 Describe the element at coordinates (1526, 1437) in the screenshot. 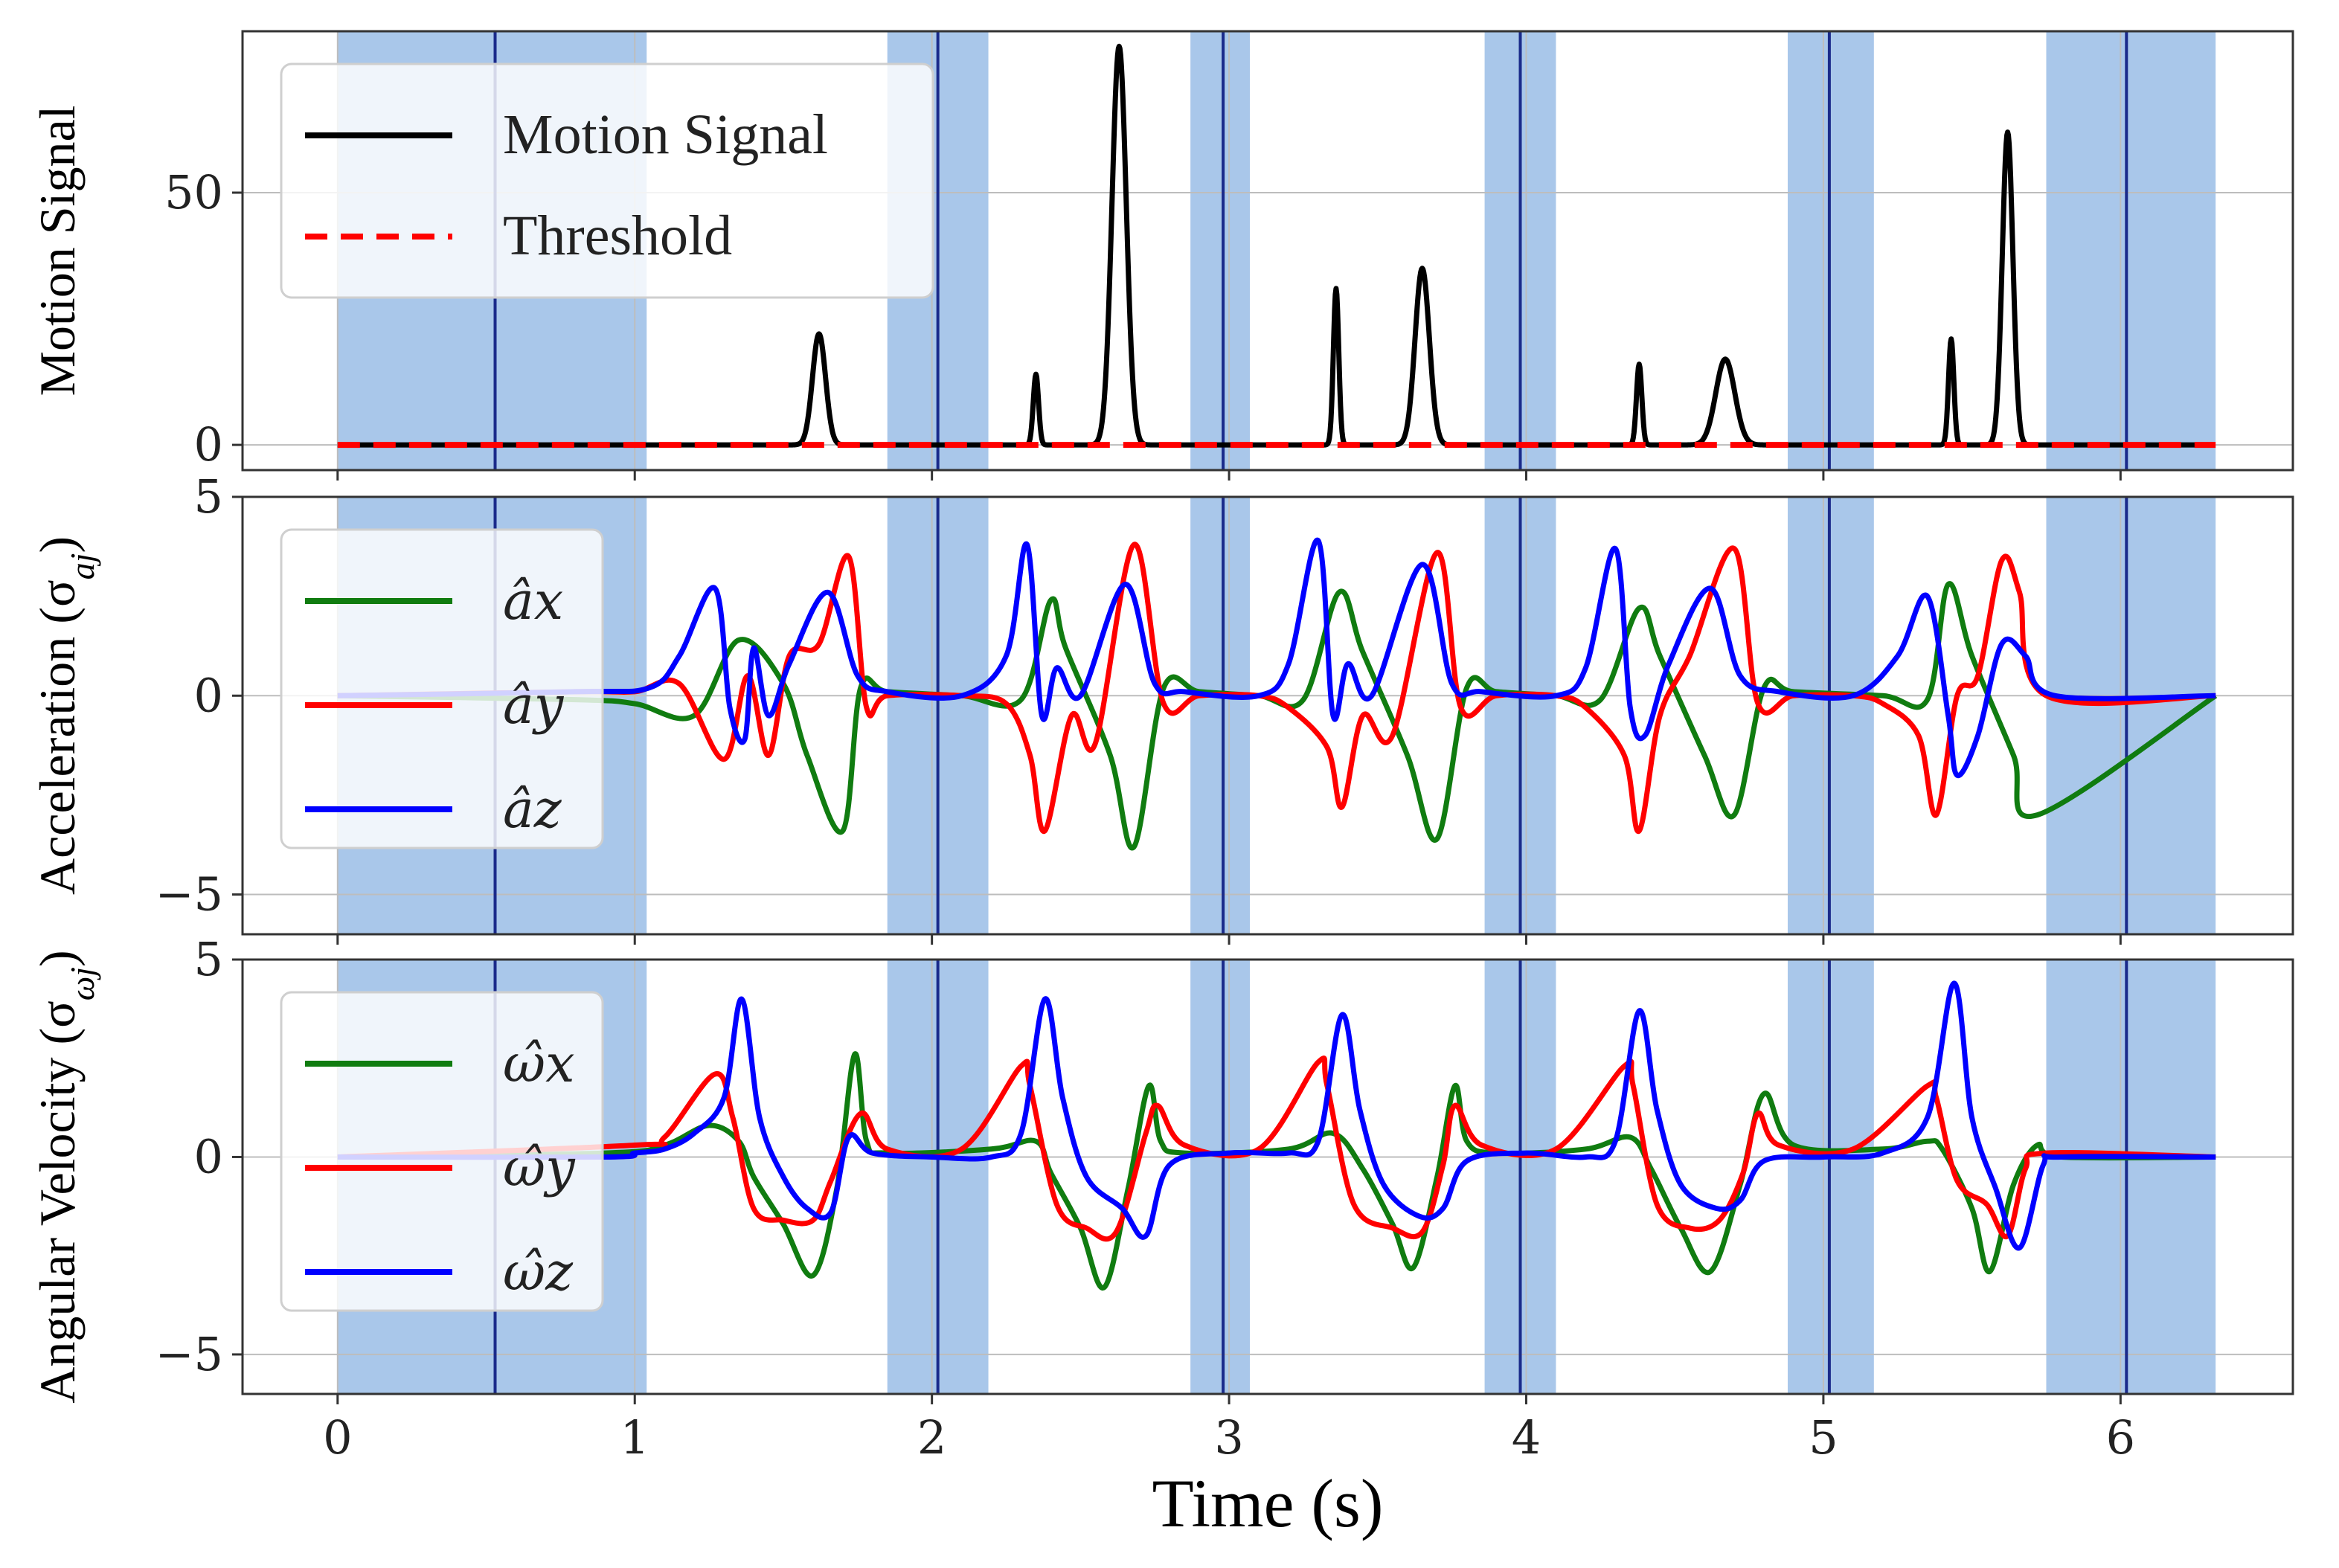

I see `x-tick-label: 4` at that location.